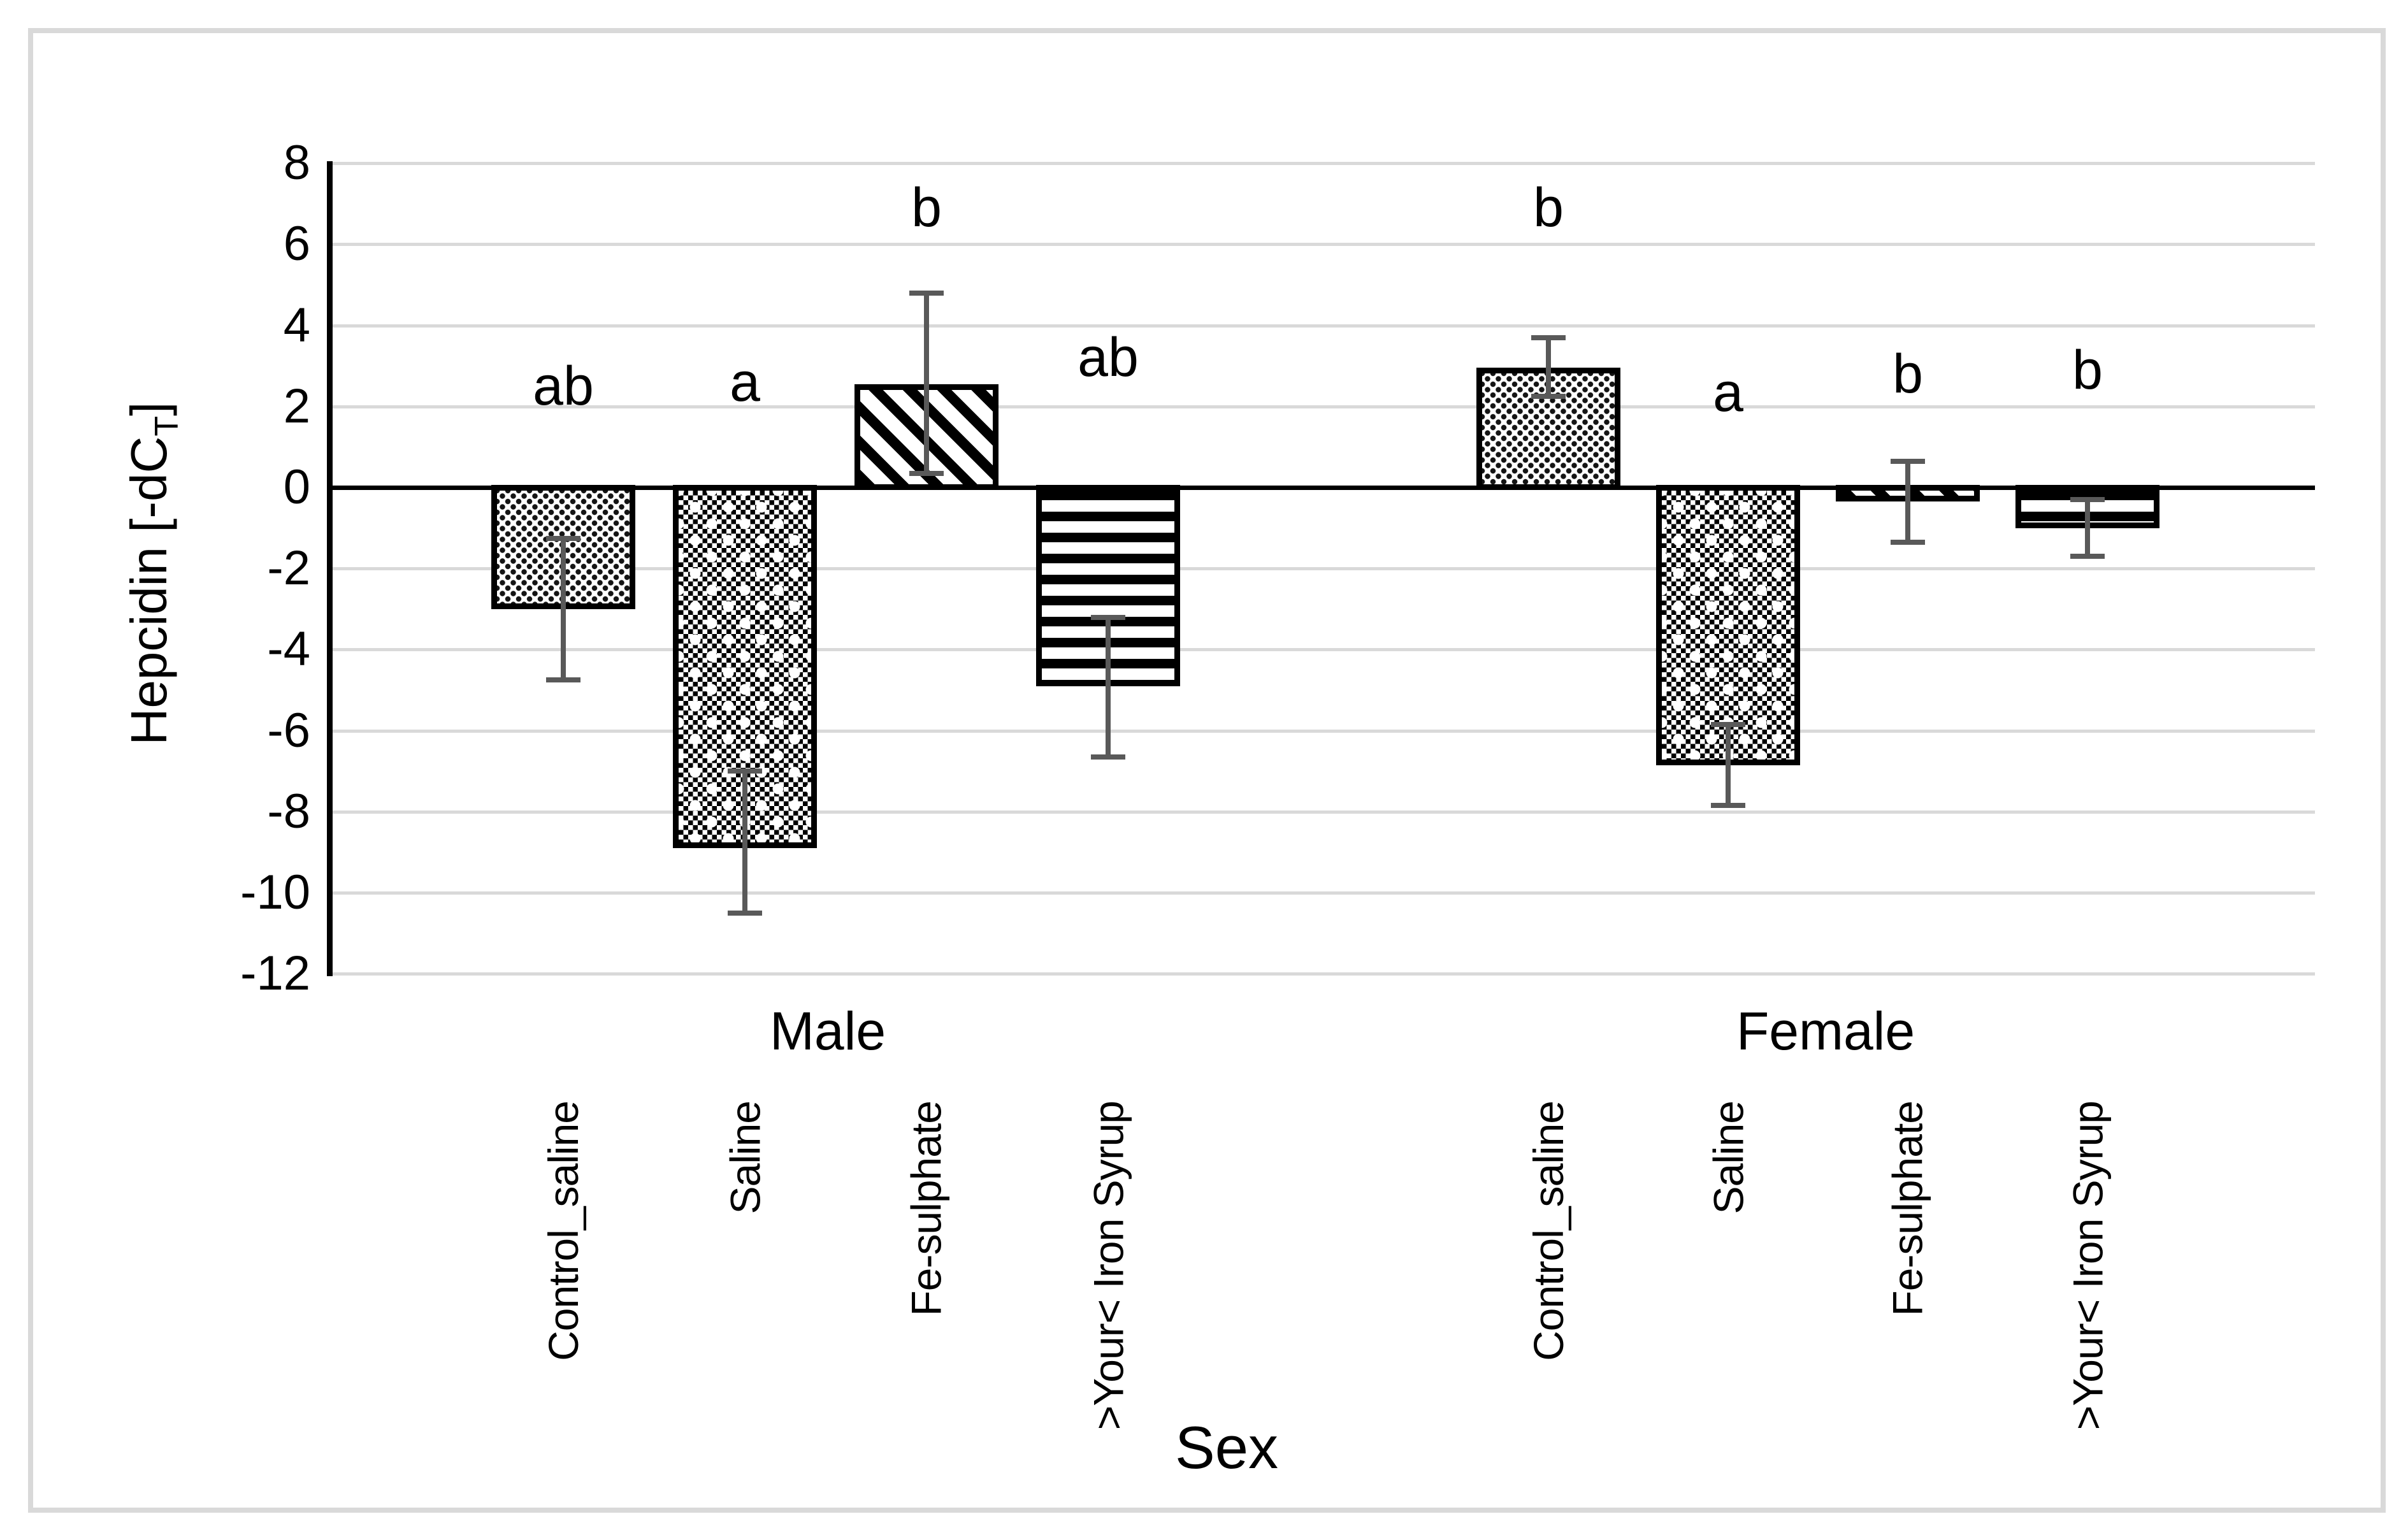 The image size is (2408, 1535). What do you see at coordinates (275, 892) in the screenshot?
I see `y-tick-label: -10` at bounding box center [275, 892].